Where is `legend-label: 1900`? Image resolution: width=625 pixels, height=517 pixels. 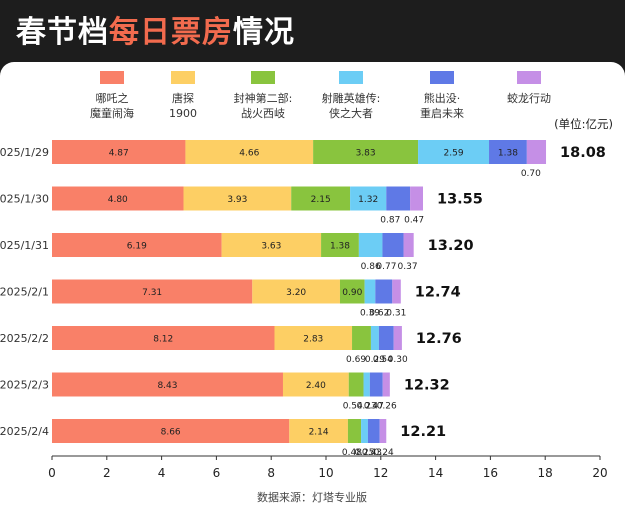
legend-label: 1900 is located at coordinates (183, 113).